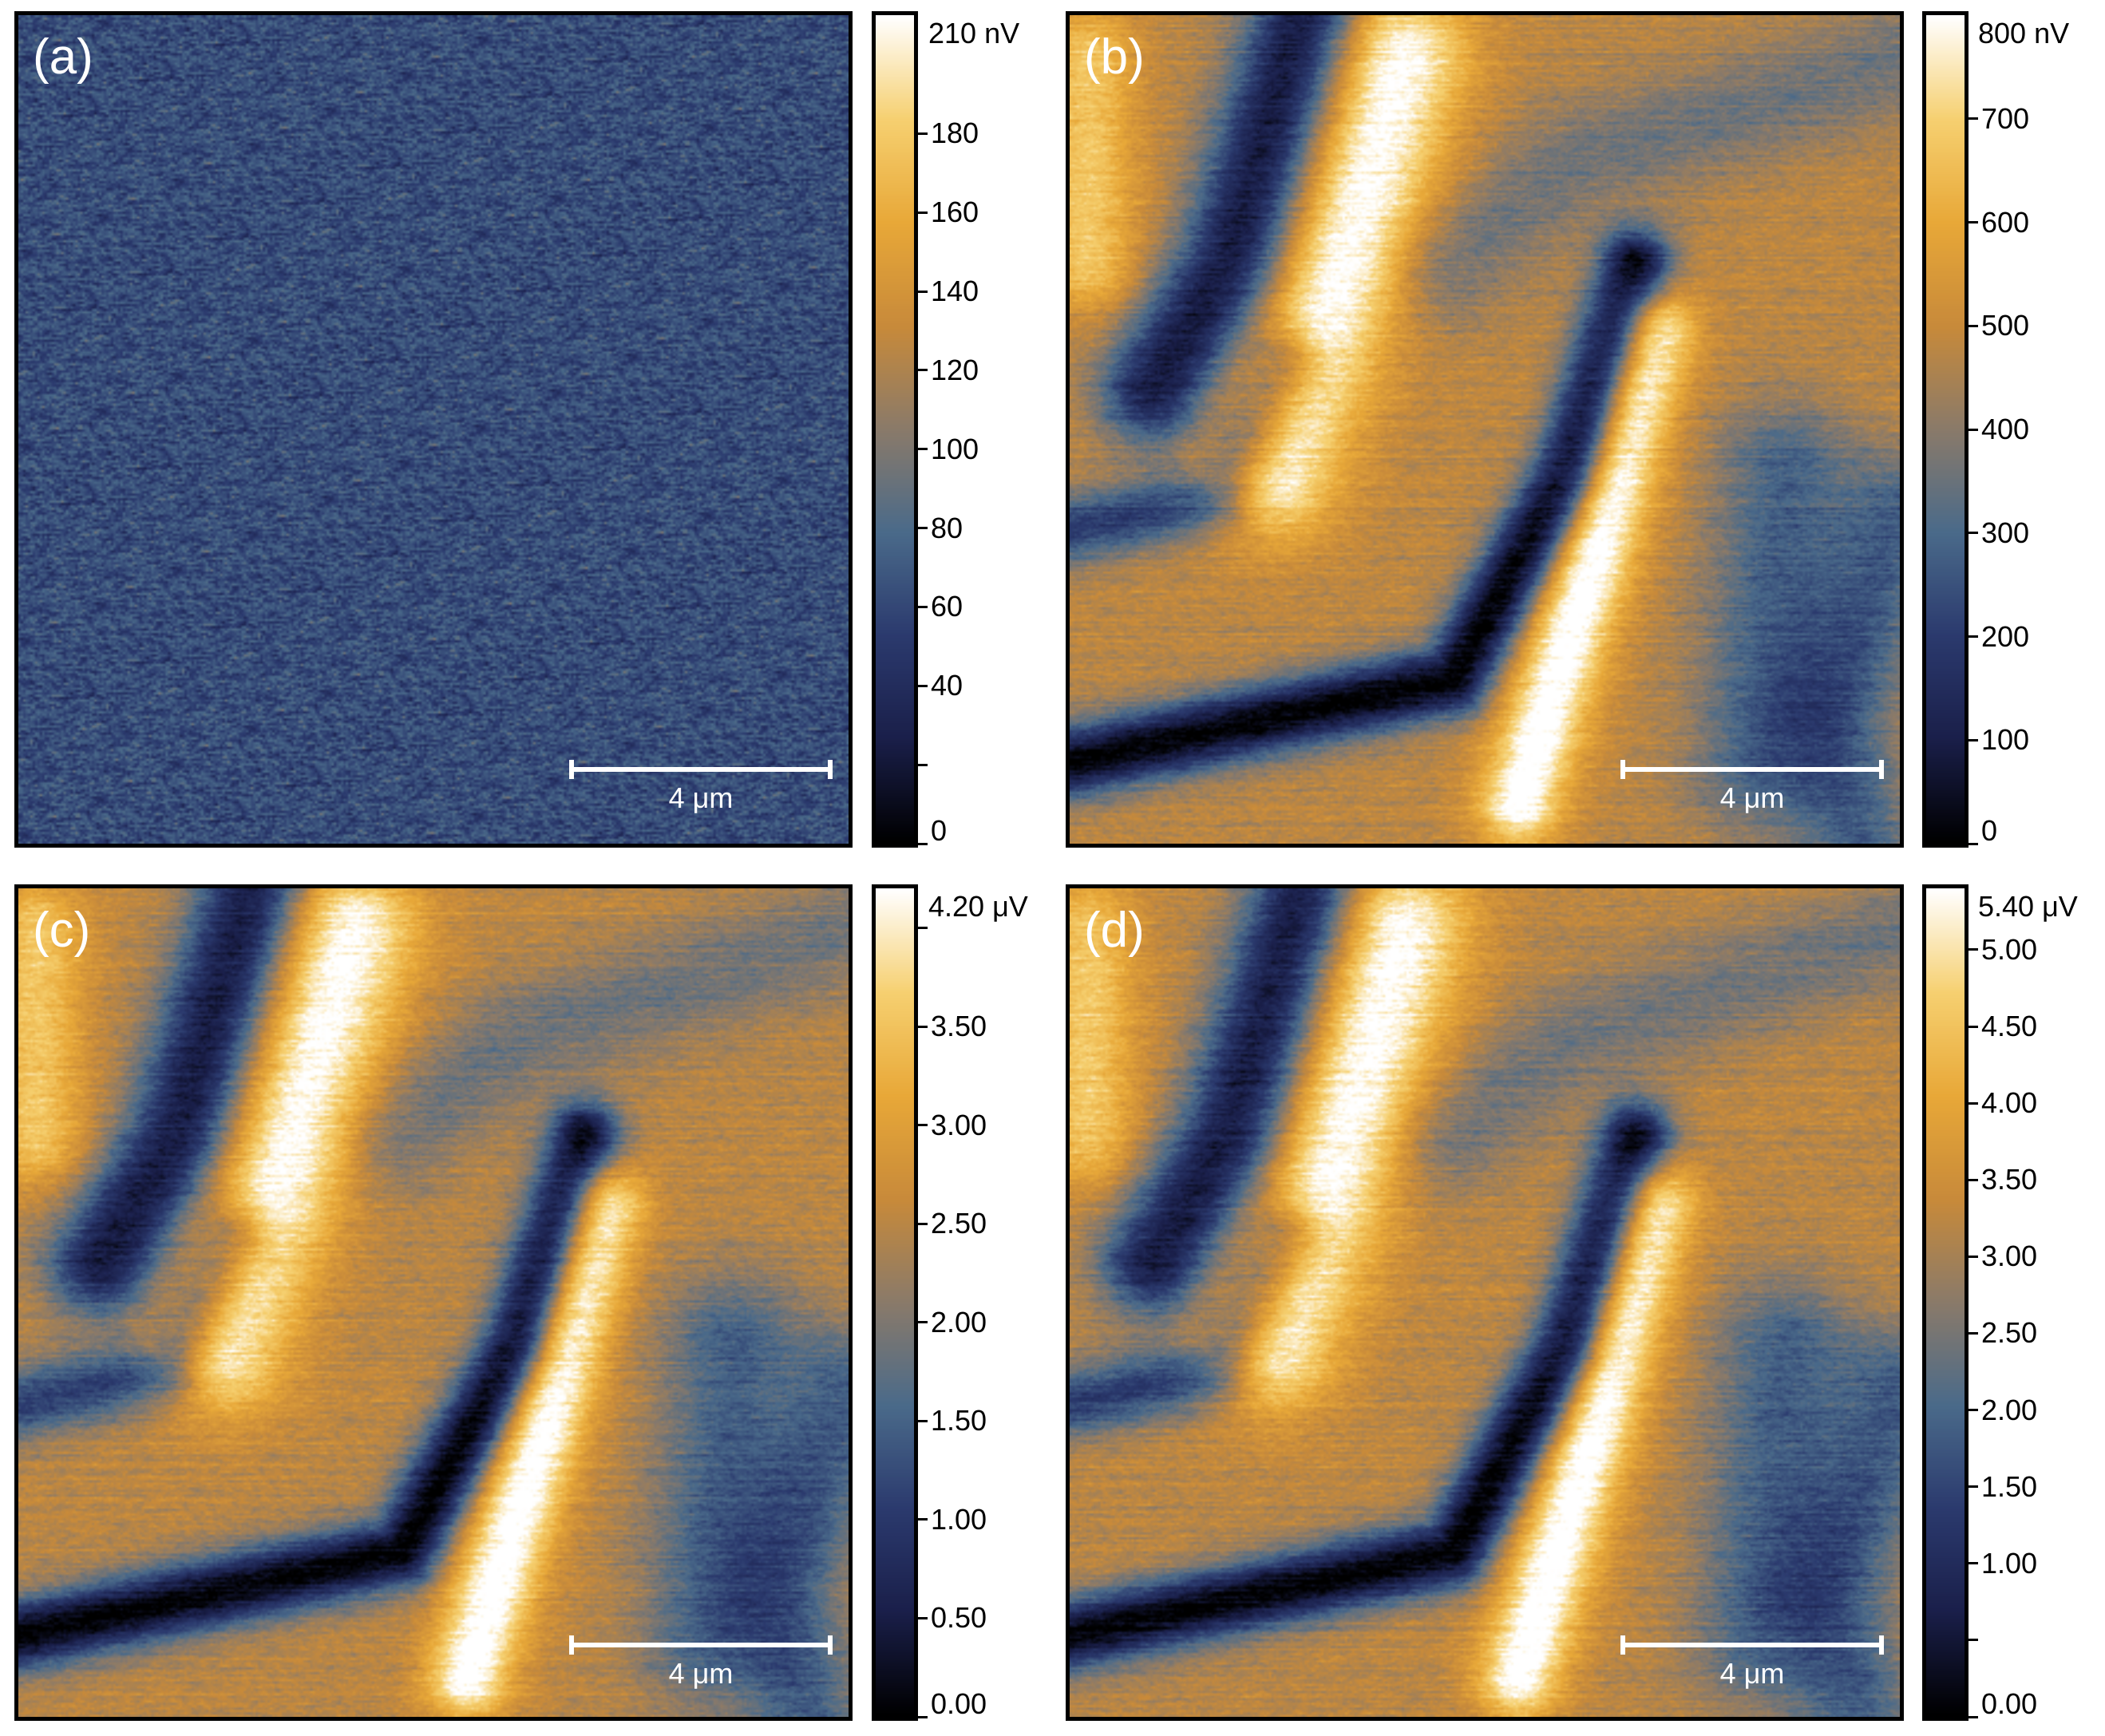 This screenshot has width=2105, height=1736. Describe the element at coordinates (947, 606) in the screenshot. I see `colorbar-tick-label: 60` at that location.